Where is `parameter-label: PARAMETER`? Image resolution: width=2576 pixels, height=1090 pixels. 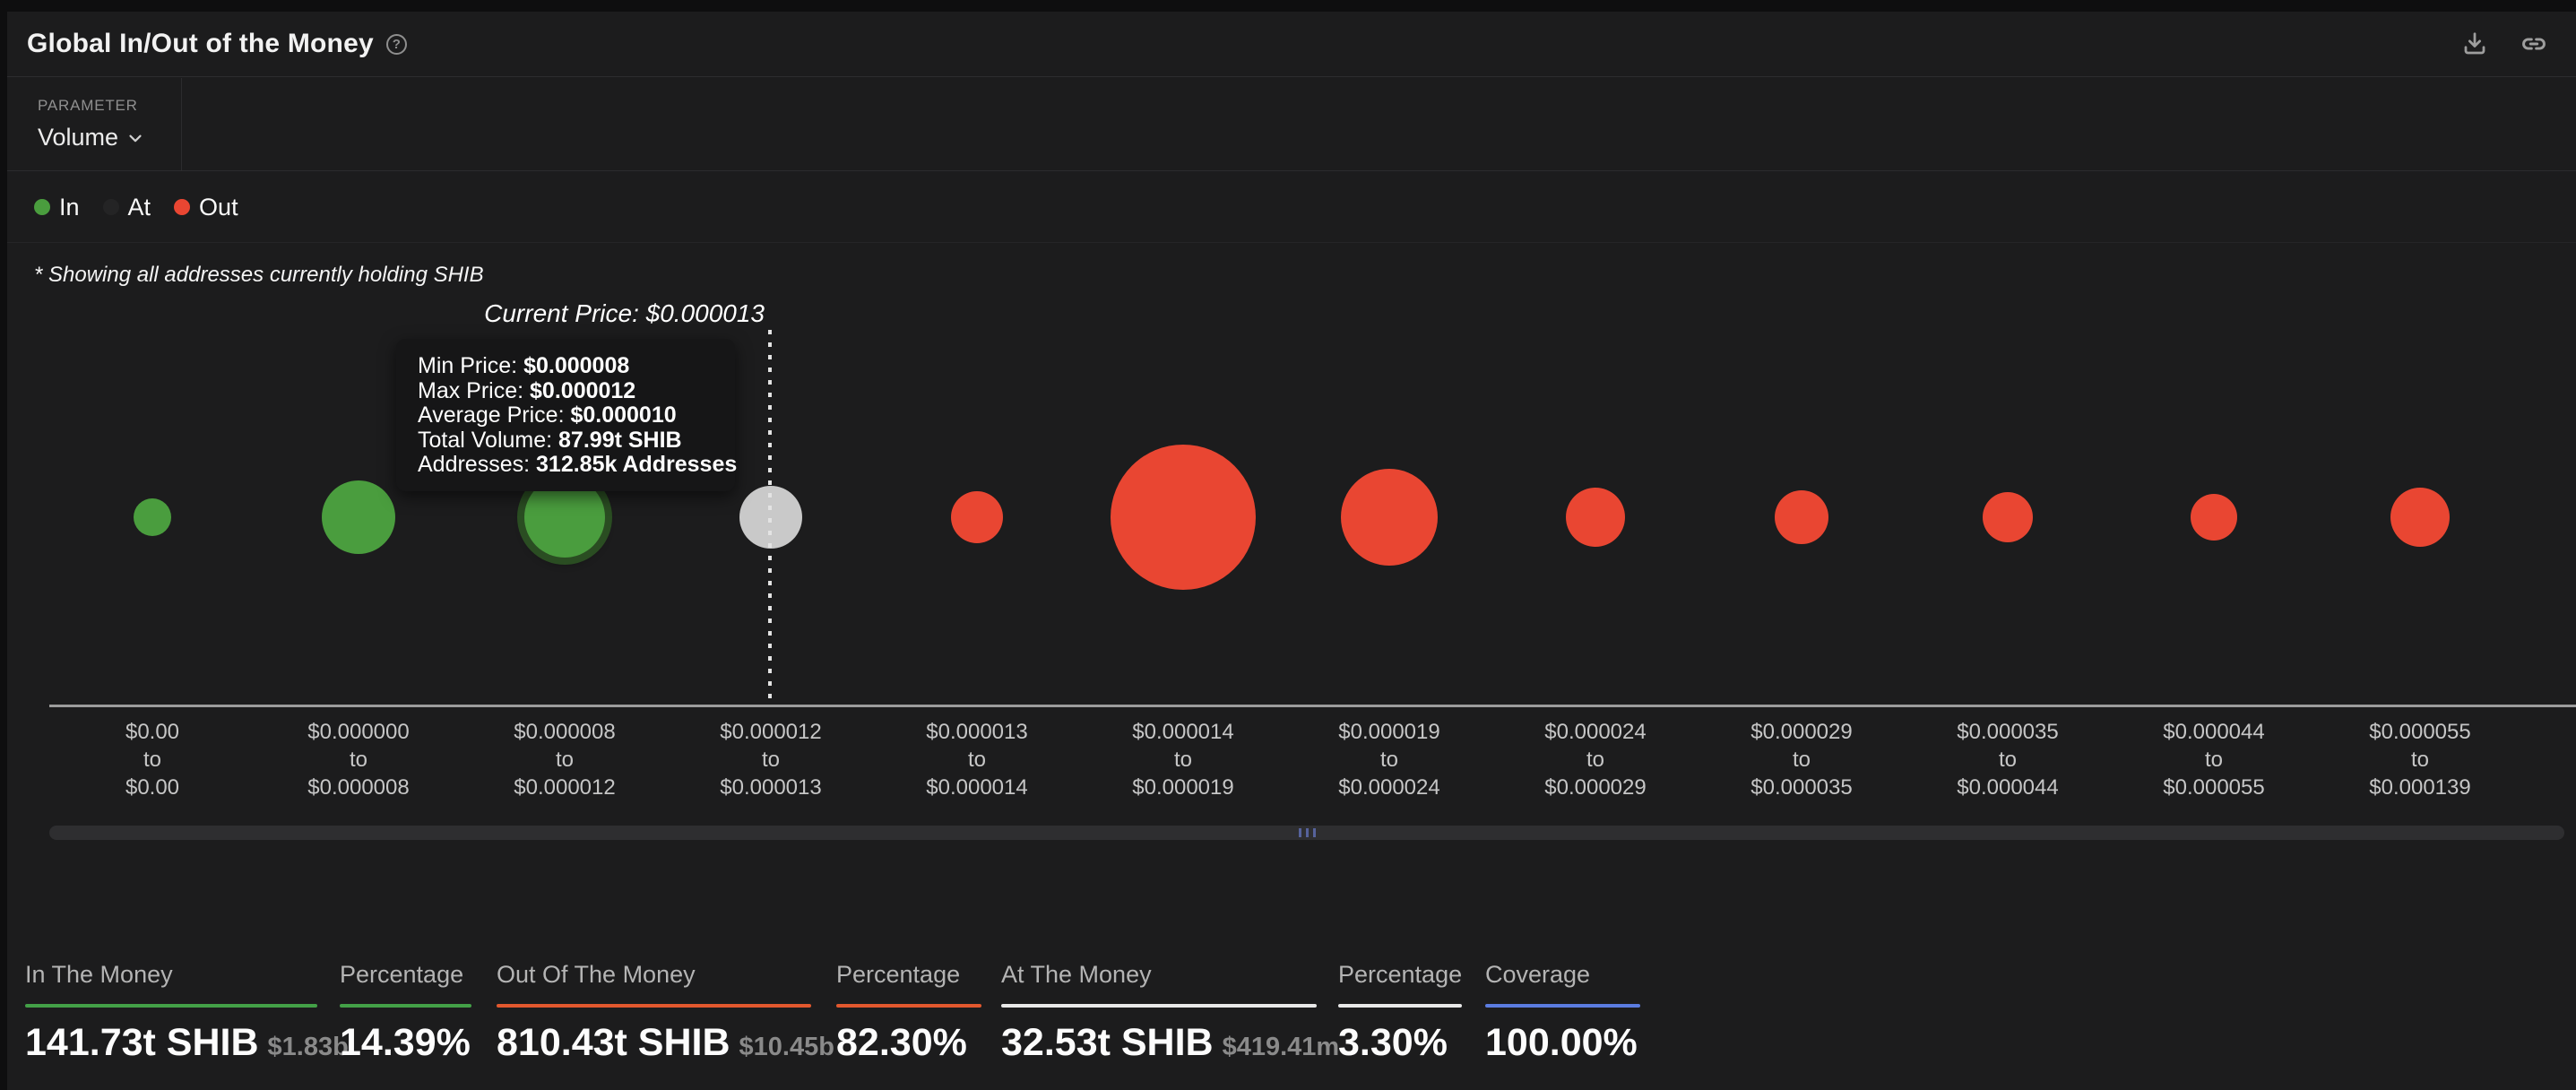 parameter-label: PARAMETER is located at coordinates (88, 106).